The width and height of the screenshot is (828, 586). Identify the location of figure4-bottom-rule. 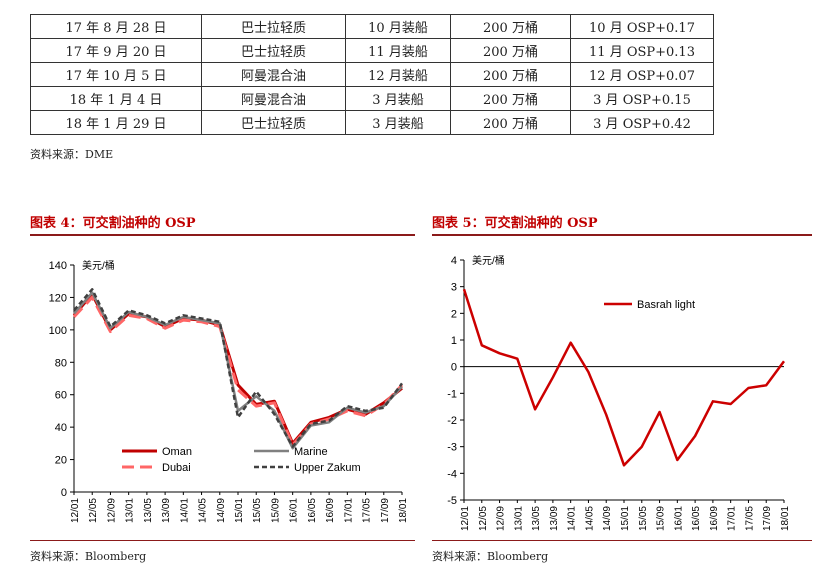
(222, 540).